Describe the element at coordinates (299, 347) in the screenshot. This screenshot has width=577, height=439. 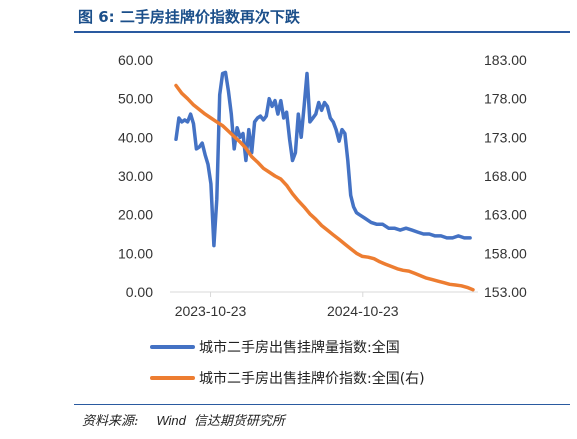
I see `legend-label-1: 城市二手房出售挂牌量指数:全国` at that location.